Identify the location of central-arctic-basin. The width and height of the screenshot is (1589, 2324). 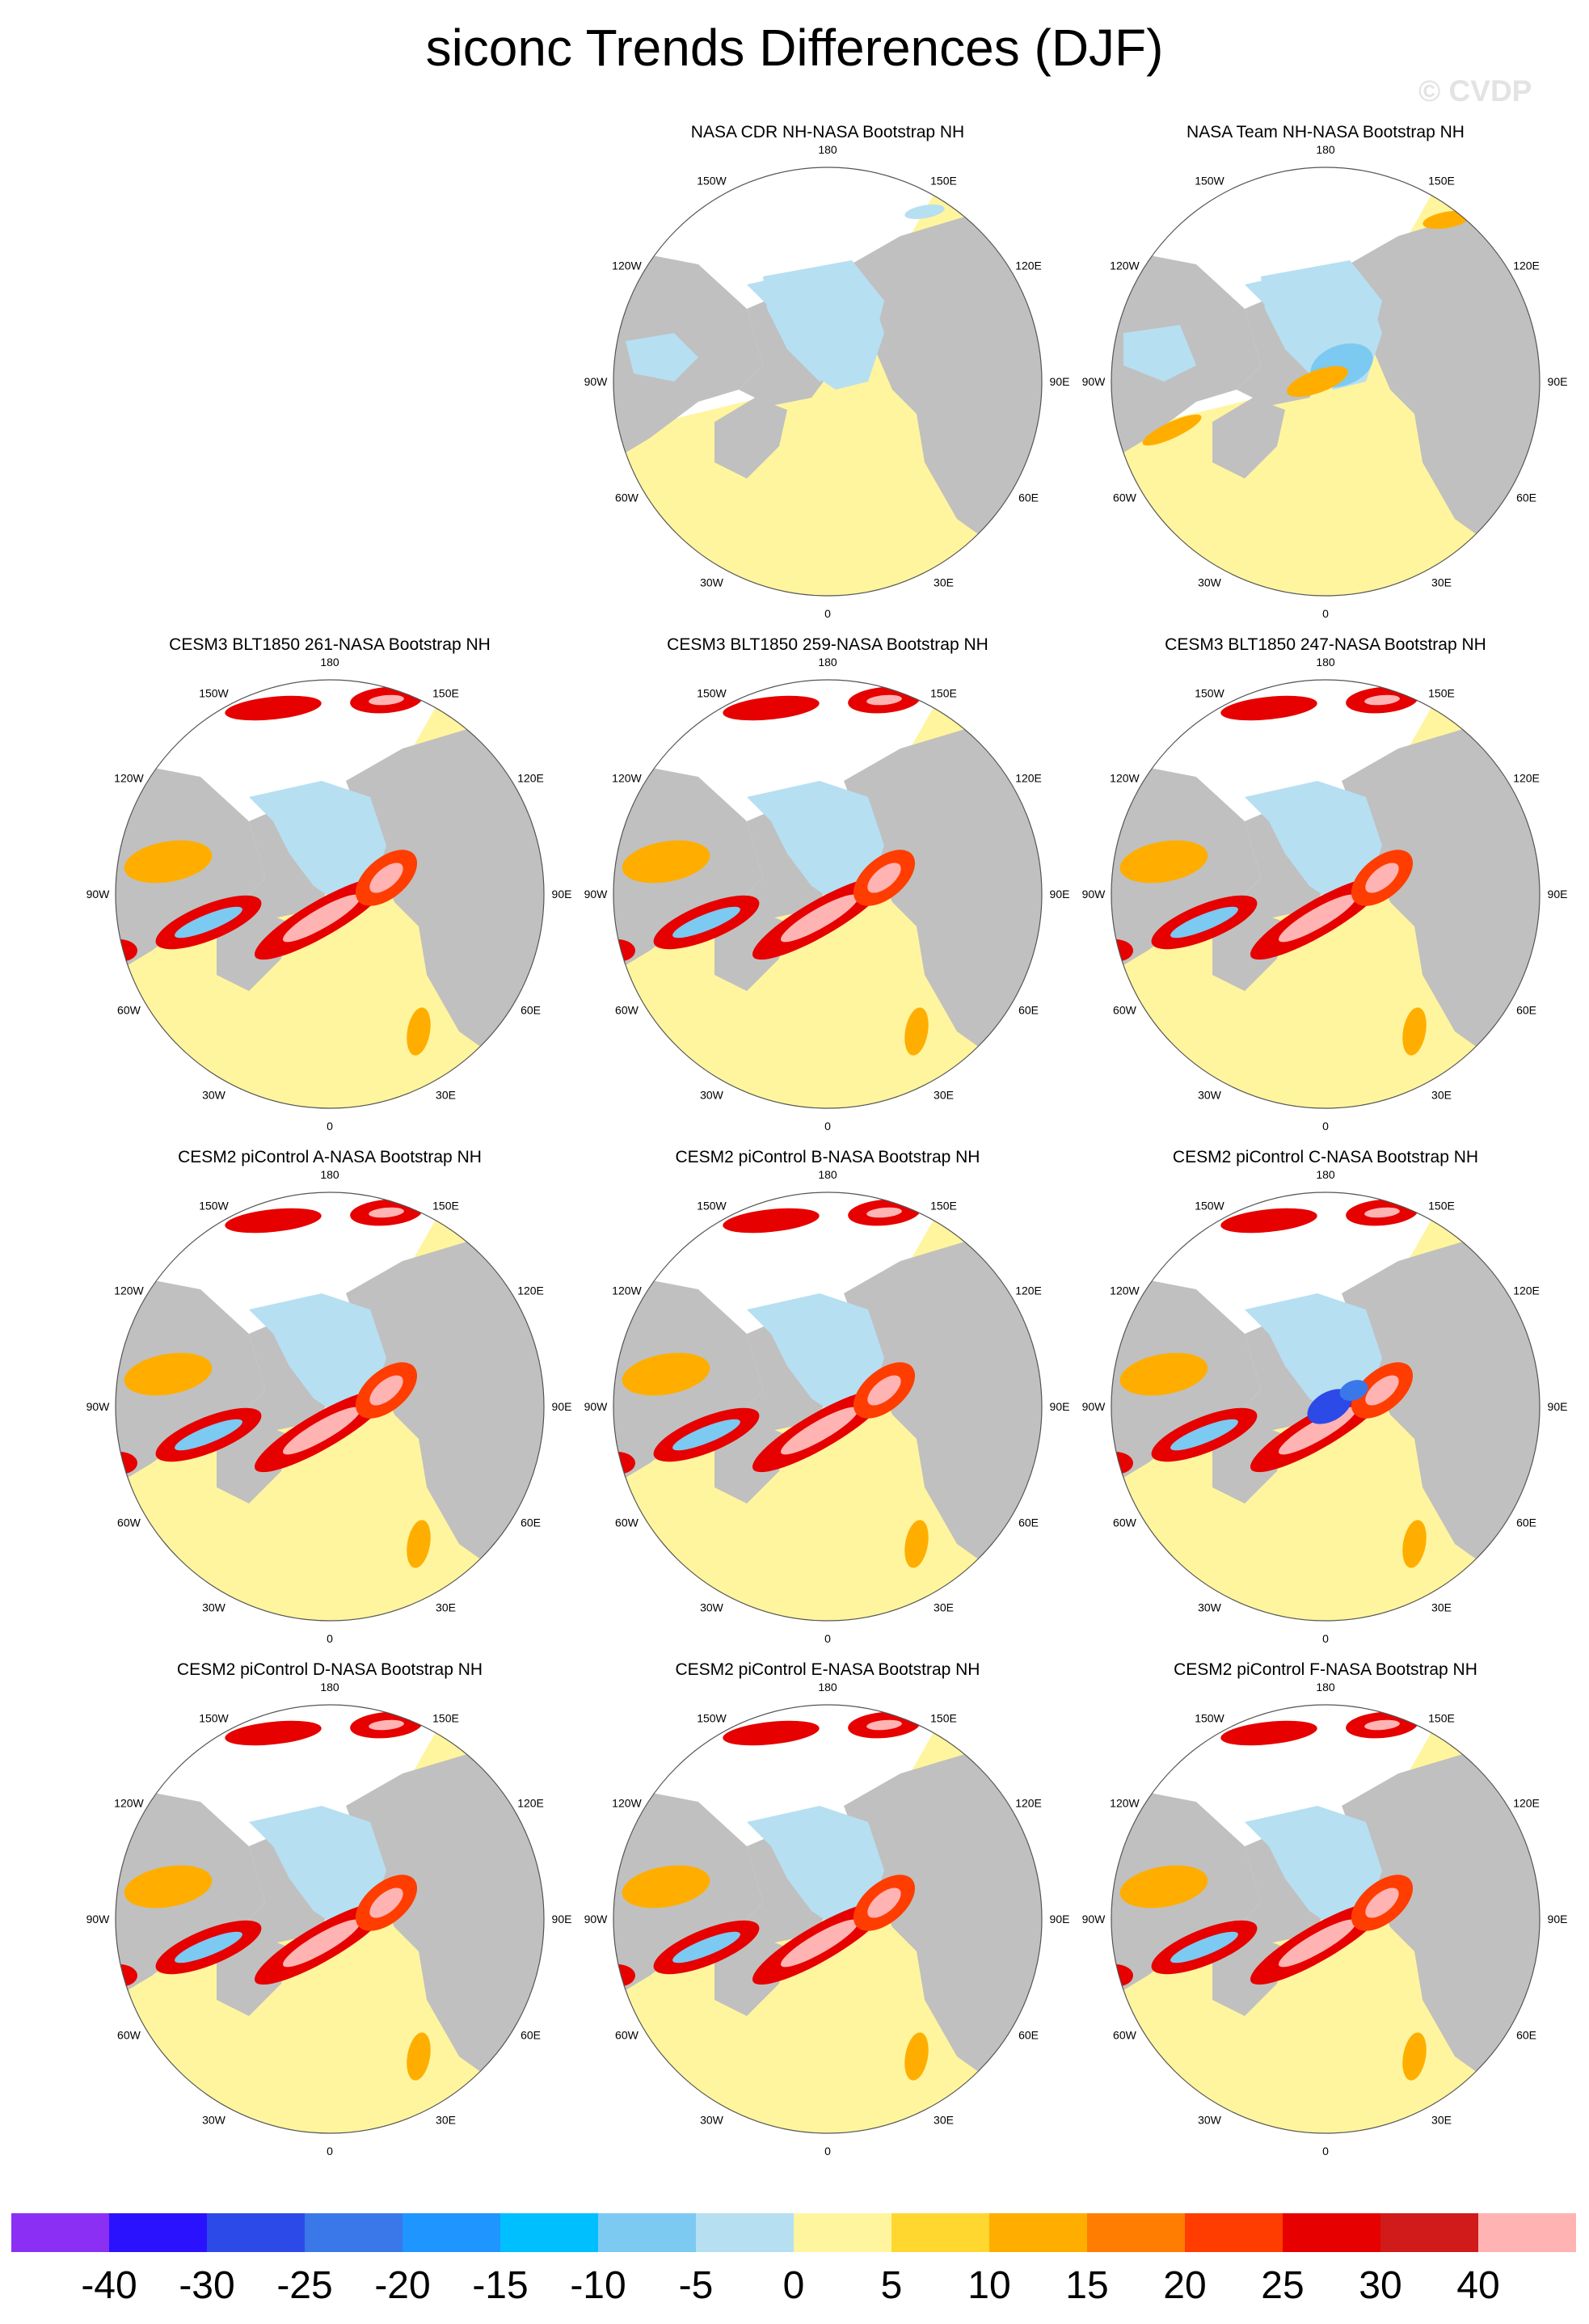
(1313, 1866).